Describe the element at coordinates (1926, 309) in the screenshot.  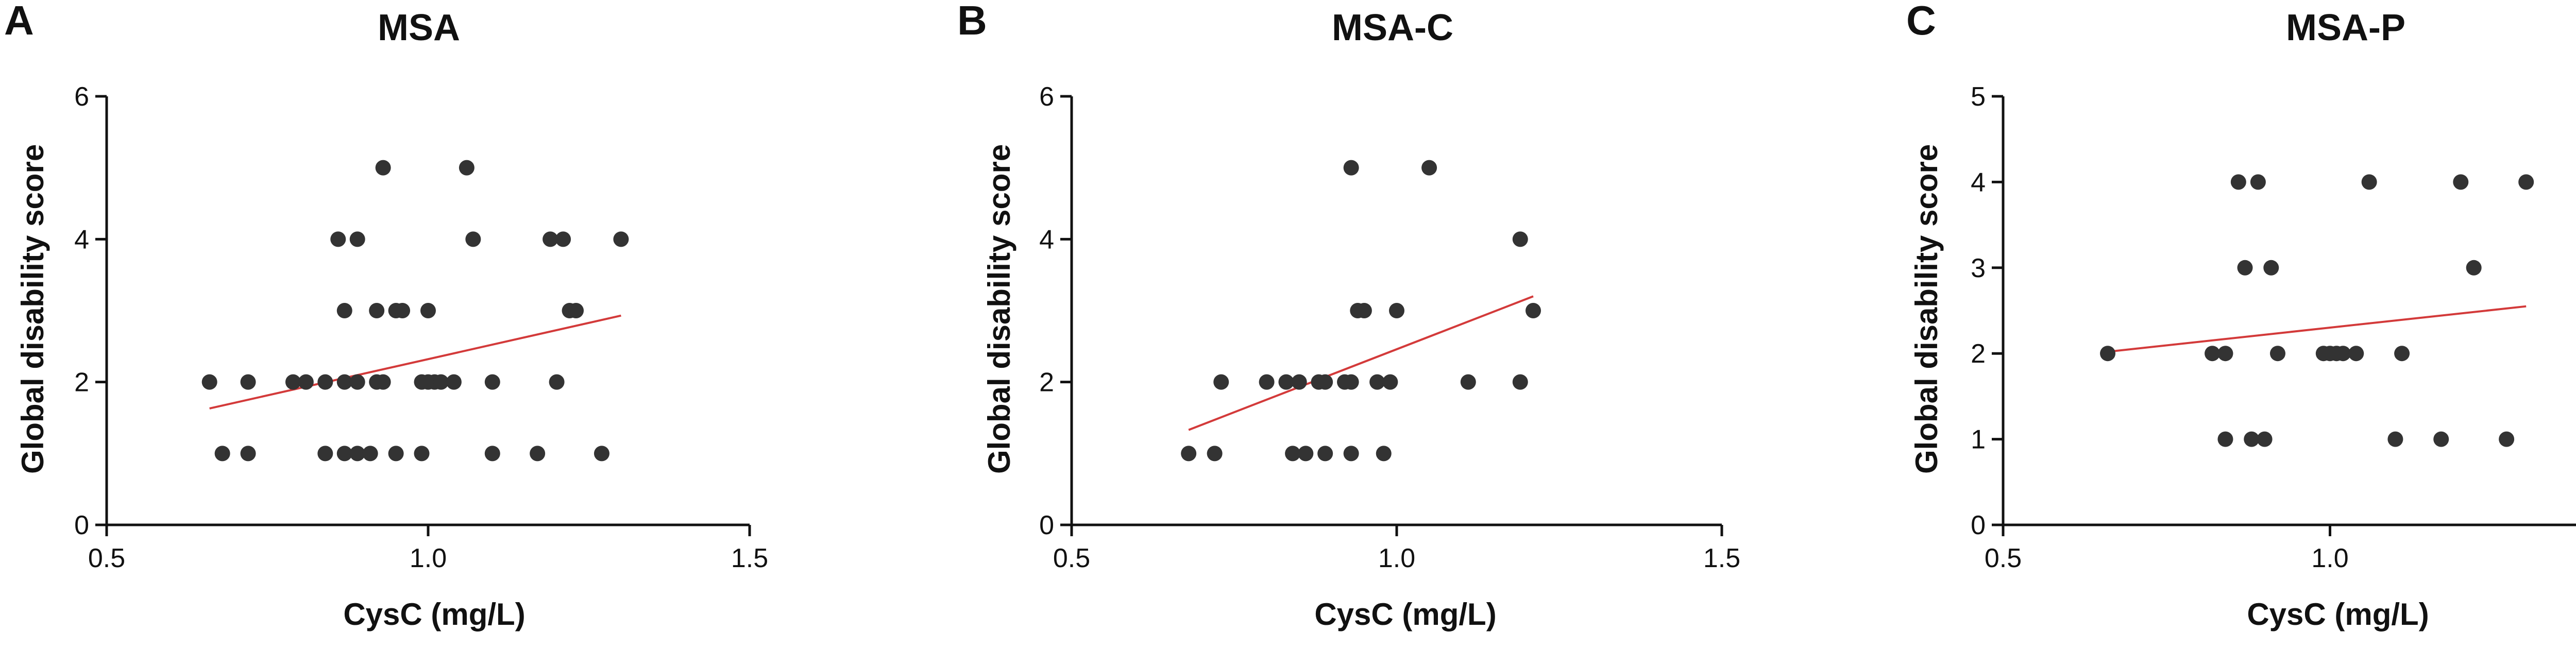
I see `y-axis-label-c: Global disability score` at that location.